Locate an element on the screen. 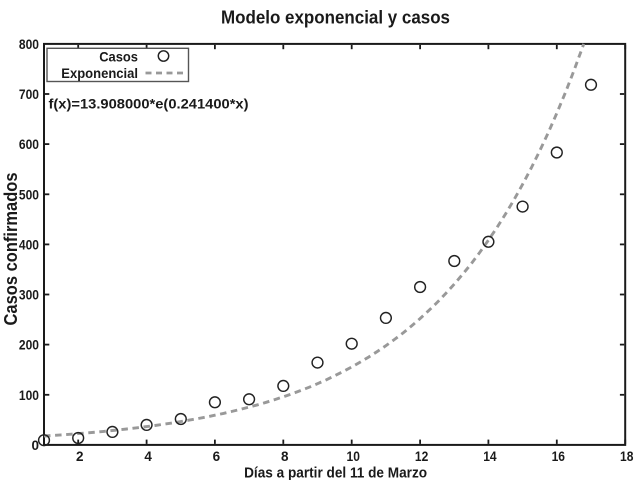 The height and width of the screenshot is (480, 640). svg-text: 2 is located at coordinates (80, 456).